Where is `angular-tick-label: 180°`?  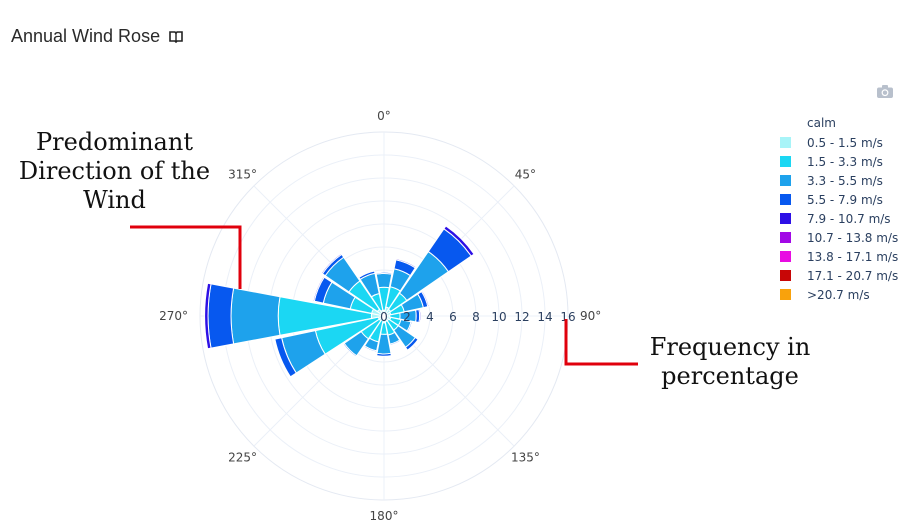
angular-tick-label: 180° is located at coordinates (384, 516).